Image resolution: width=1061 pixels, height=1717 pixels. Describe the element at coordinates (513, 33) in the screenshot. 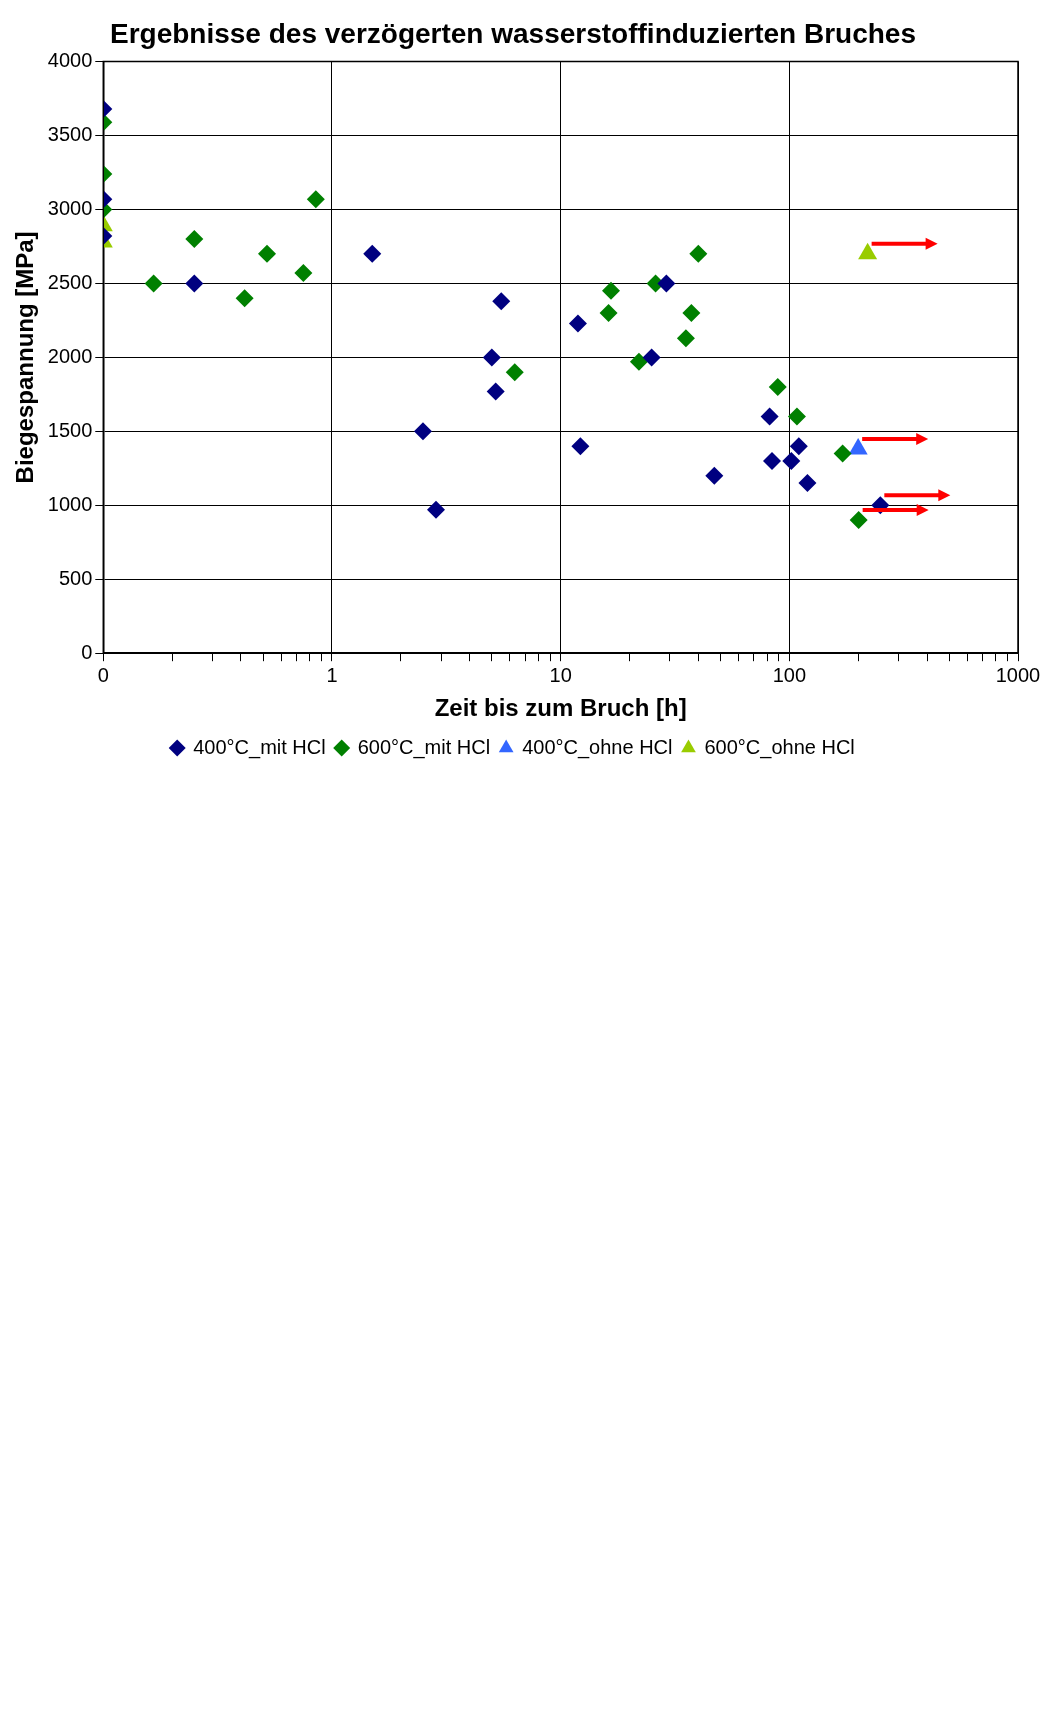

I see `chart-title: Ergebnisse des verzögerten wasserstoffinduzierten Bruches` at that location.